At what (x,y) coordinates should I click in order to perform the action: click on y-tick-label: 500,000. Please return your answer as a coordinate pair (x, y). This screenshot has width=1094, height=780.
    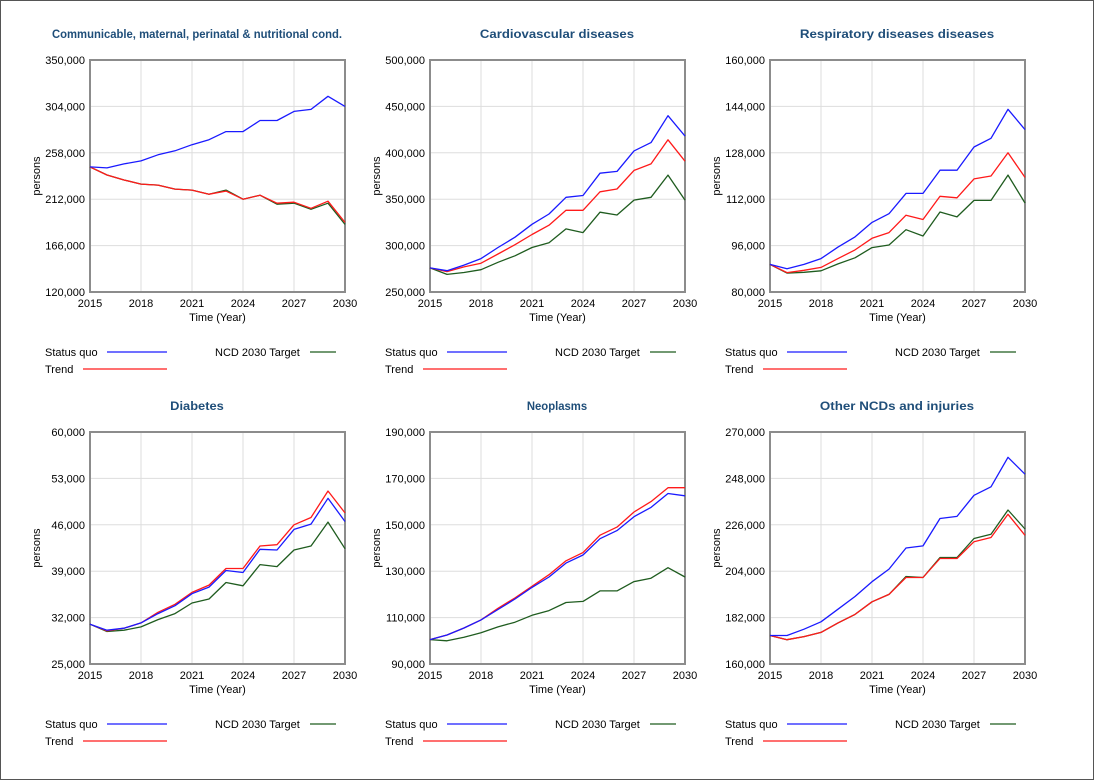
    Looking at the image, I should click on (405, 61).